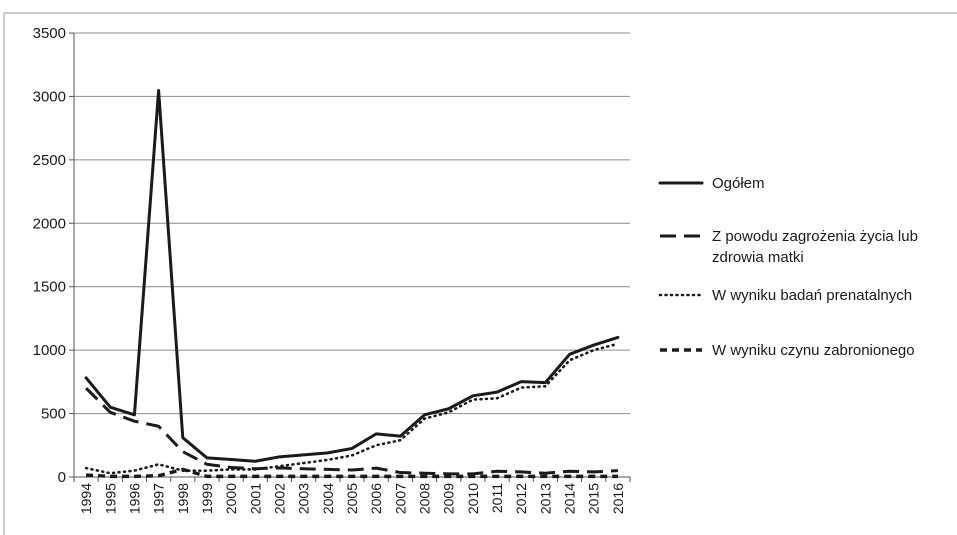  What do you see at coordinates (497, 498) in the screenshot?
I see `x-tick-label: 2011` at bounding box center [497, 498].